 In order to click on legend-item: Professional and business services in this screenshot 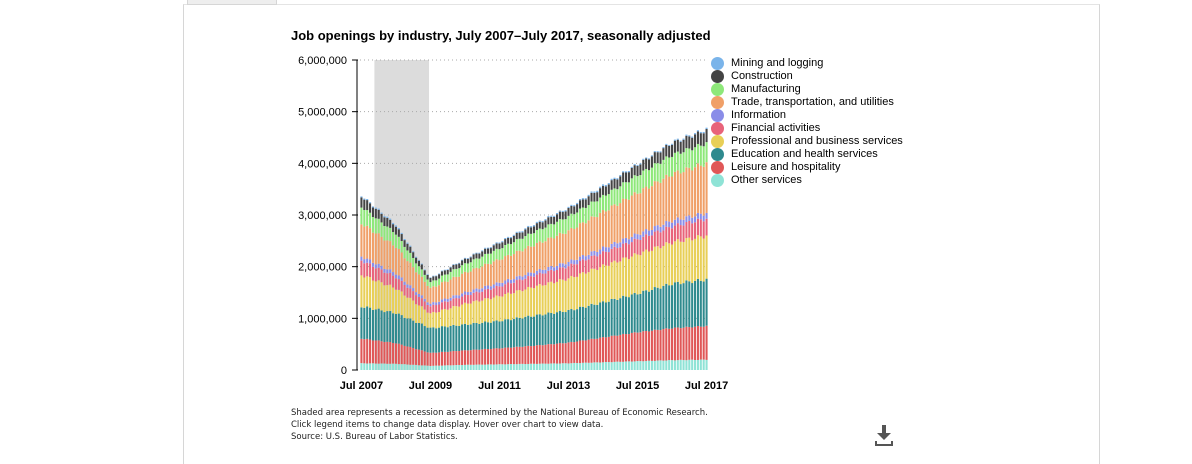, I will do `click(811, 141)`.